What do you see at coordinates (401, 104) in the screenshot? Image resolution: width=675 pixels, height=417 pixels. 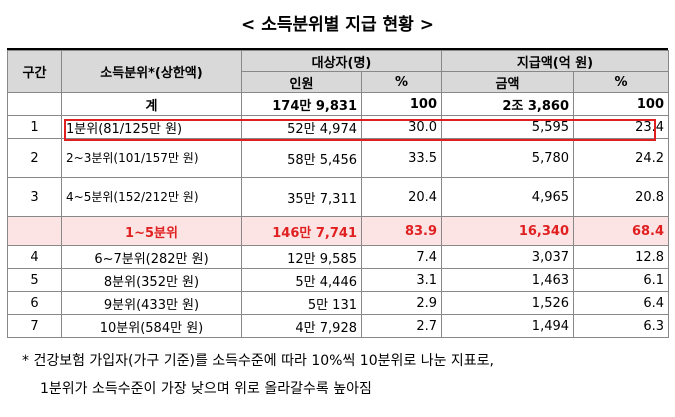 I see `total-pct: 100` at bounding box center [401, 104].